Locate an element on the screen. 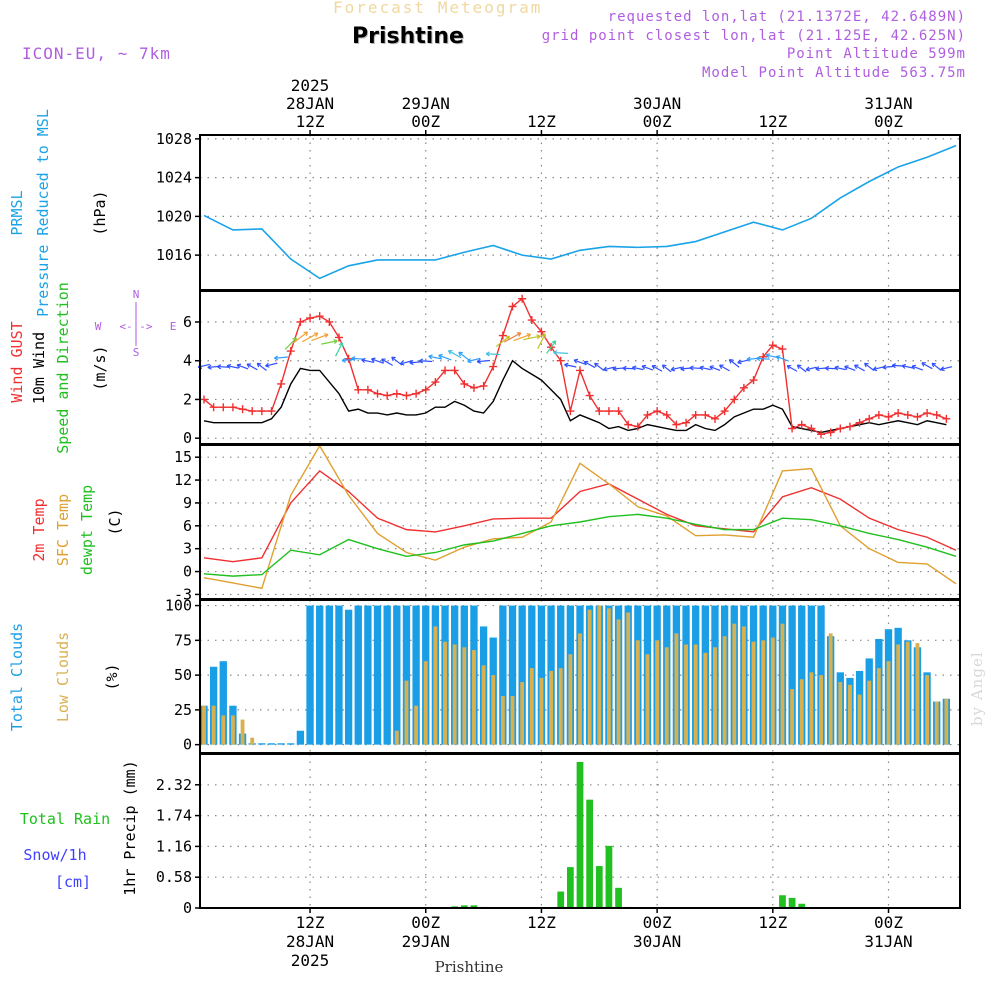 This screenshot has height=1000, width=1000. x-tick-label-top: 29JAN is located at coordinates (426, 103).